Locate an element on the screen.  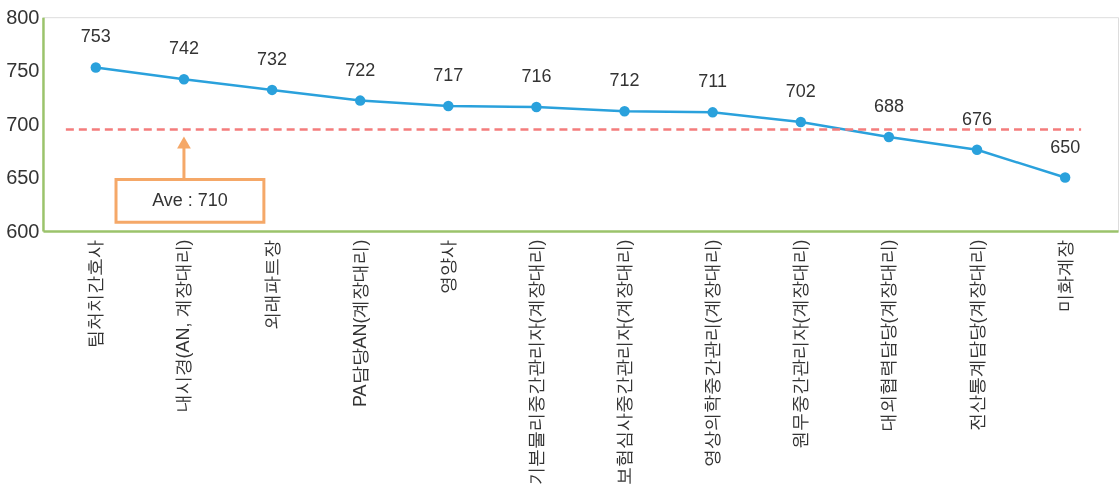
y-tick-label: 700 is located at coordinates (23, 123).